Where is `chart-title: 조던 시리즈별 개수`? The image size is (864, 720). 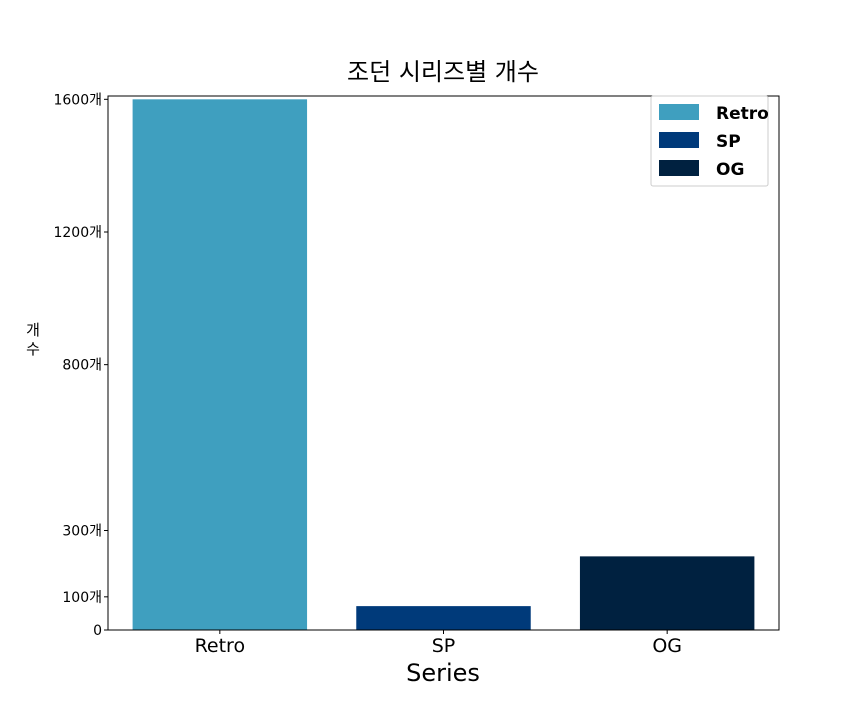 chart-title: 조던 시리즈별 개수 is located at coordinates (443, 72).